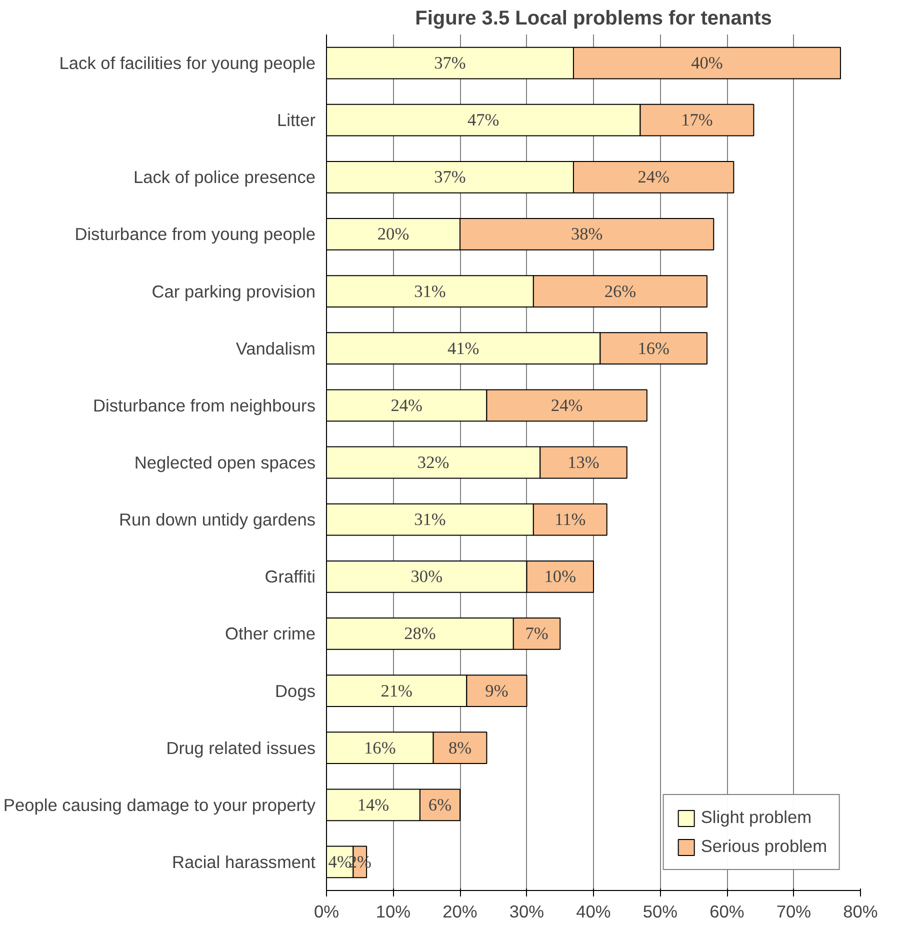 Image resolution: width=916 pixels, height=944 pixels. Describe the element at coordinates (763, 846) in the screenshot. I see `legend-label: Serious problem` at that location.